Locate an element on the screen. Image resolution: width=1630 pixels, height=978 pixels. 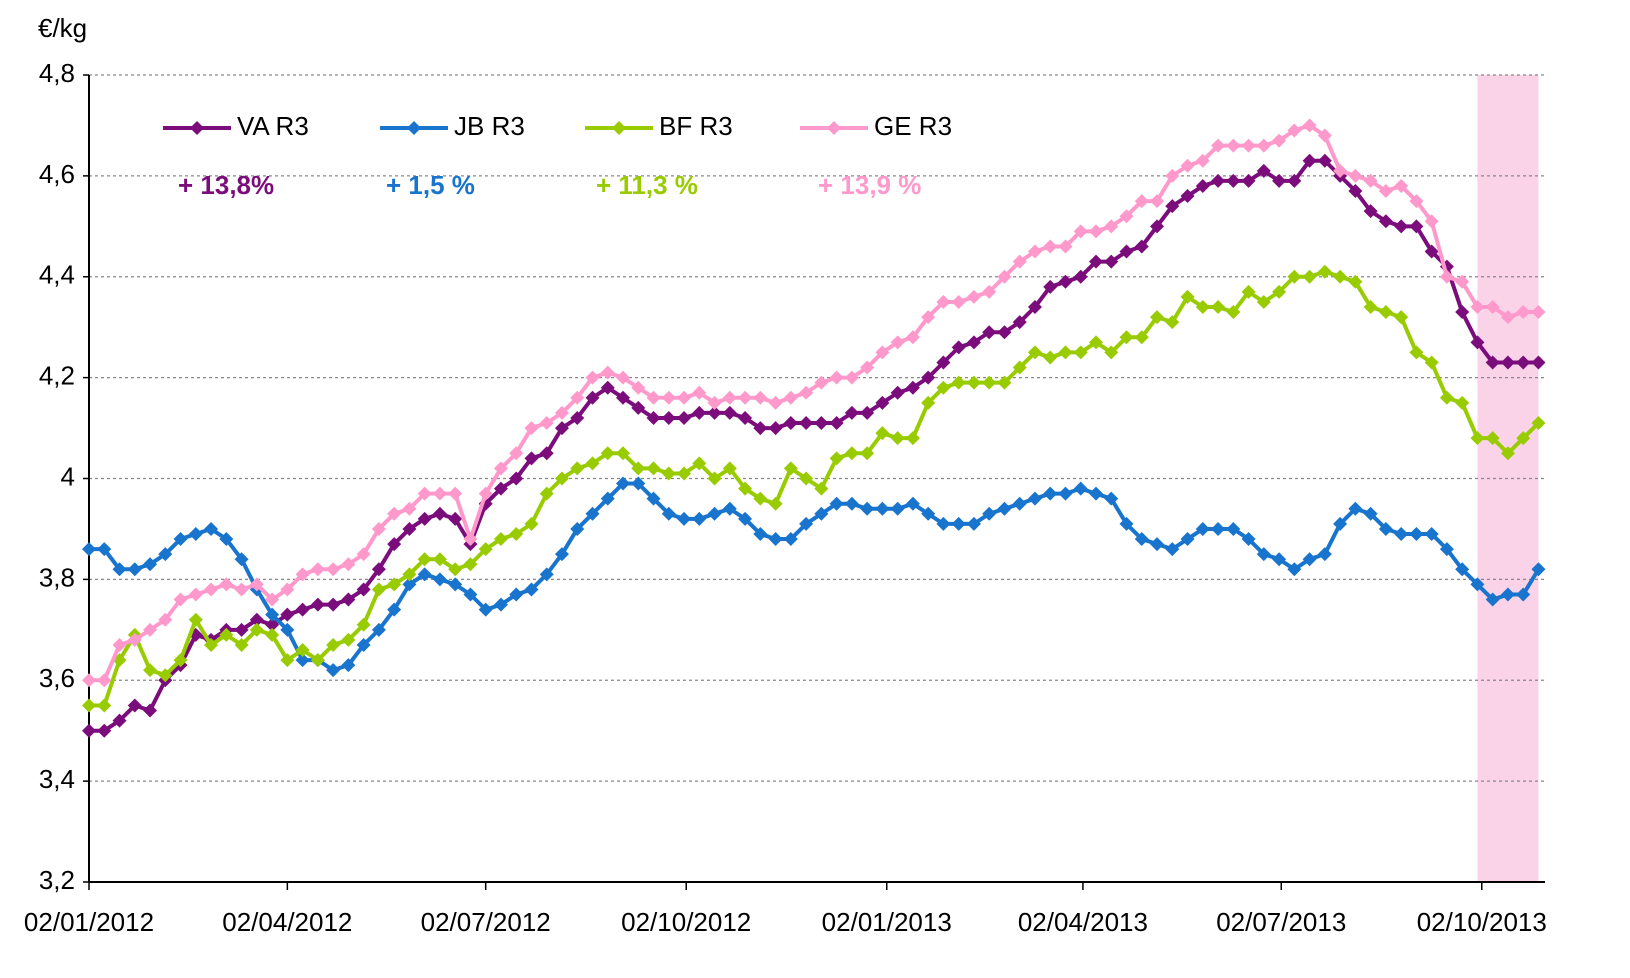
legend-label: GE R3 is located at coordinates (913, 126).